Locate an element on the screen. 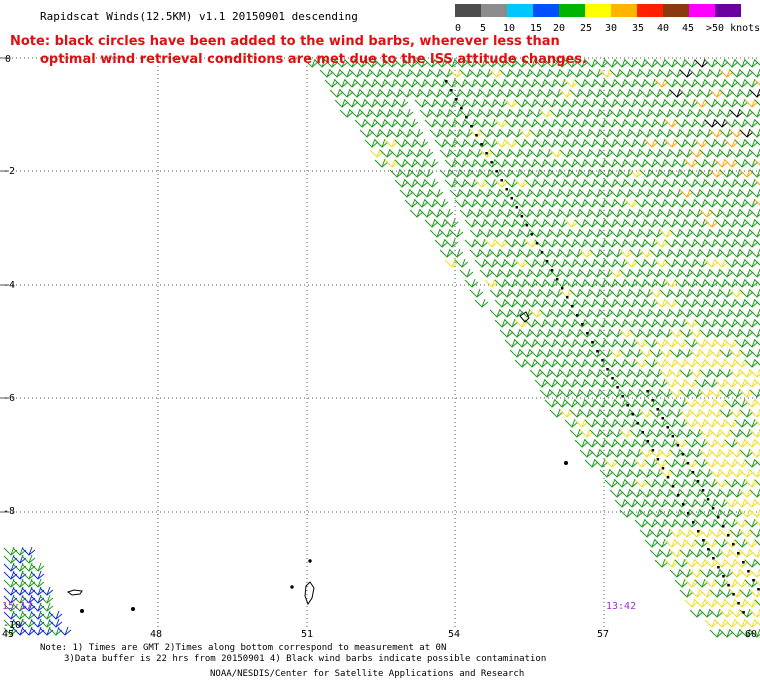  legend-label: 20 is located at coordinates (559, 28).